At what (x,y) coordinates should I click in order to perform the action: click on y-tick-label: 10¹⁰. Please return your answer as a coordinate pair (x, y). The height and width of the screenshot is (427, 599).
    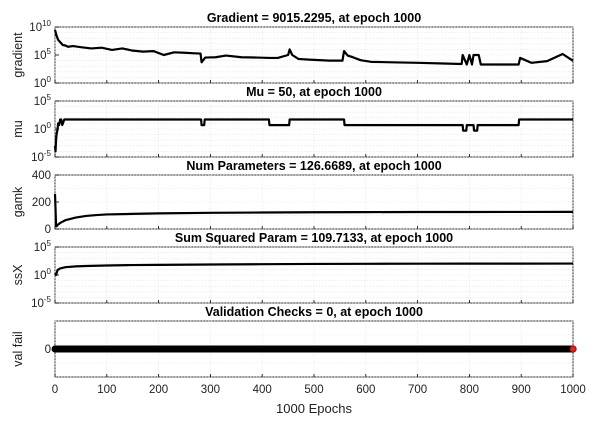
    Looking at the image, I should click on (40, 26).